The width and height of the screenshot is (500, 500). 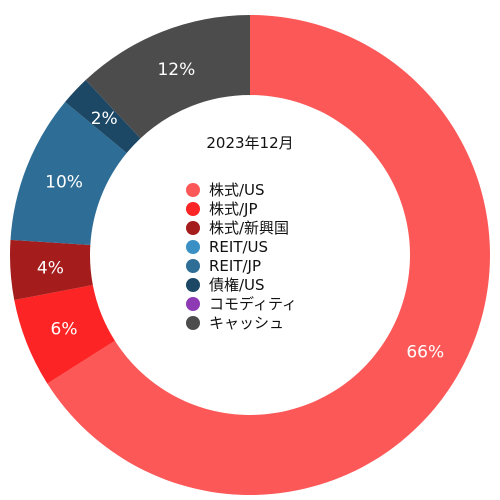 What do you see at coordinates (237, 190) in the screenshot?
I see `legend-entry-0: 株式/US` at bounding box center [237, 190].